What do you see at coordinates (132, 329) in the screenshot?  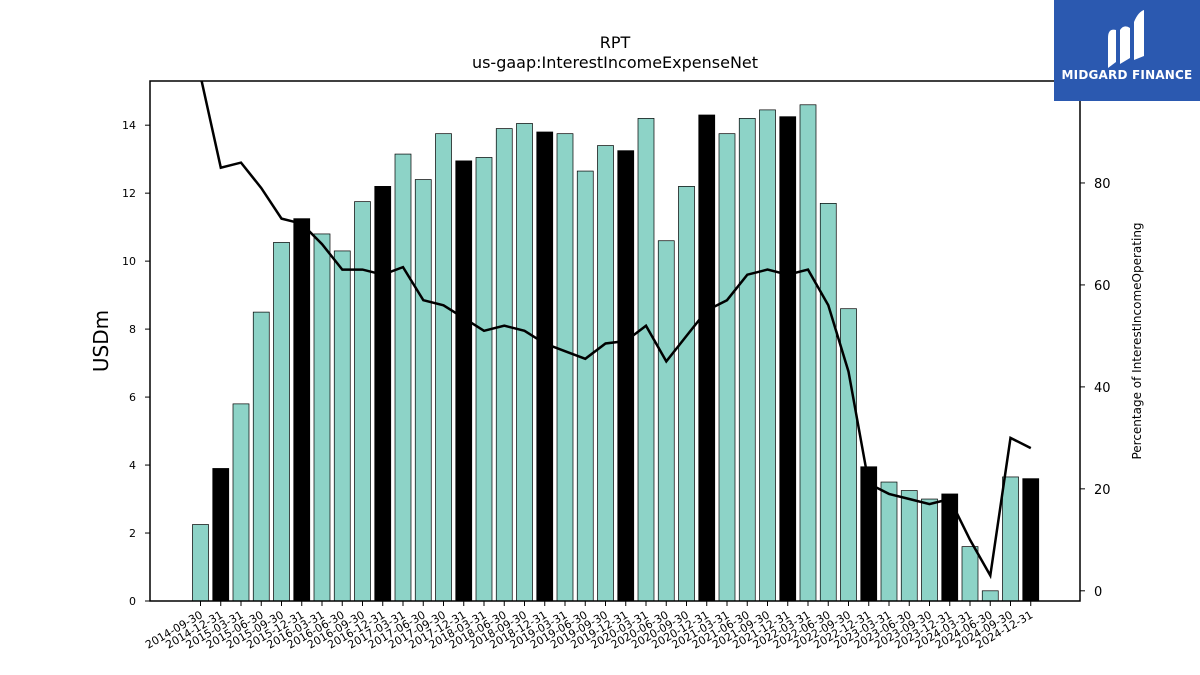 I see `y-tick-label: 8` at bounding box center [132, 329].